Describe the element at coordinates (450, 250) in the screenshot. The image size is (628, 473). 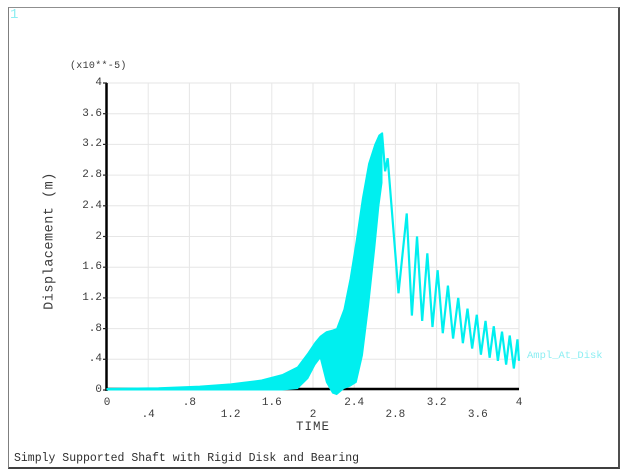
I see `series-ringdown-trace` at that location.